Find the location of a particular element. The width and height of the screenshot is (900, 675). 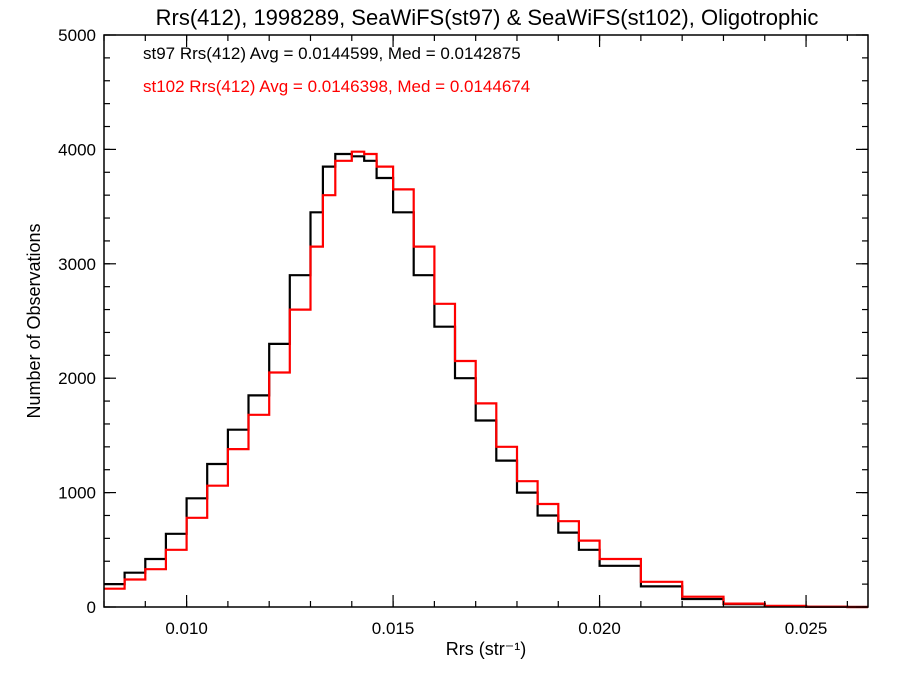

y-tick-label: 4000 is located at coordinates (77, 149).